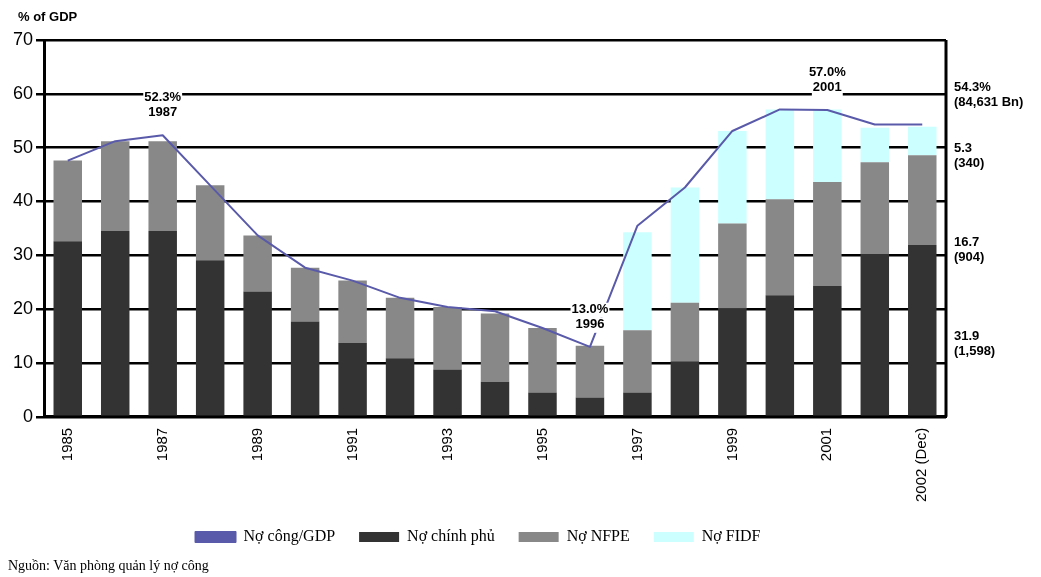 This screenshot has width=1041, height=577. I want to click on x-tick-label: 1989, so click(256, 444).